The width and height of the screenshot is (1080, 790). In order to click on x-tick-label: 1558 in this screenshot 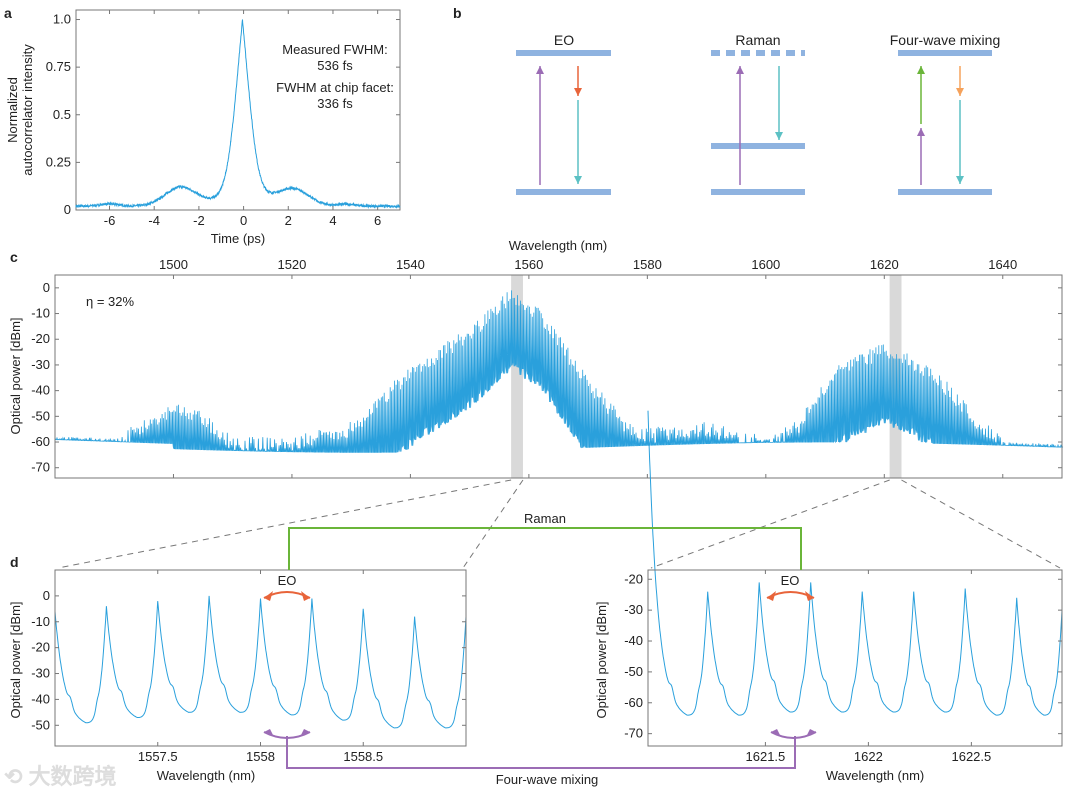, I will do `click(260, 756)`.